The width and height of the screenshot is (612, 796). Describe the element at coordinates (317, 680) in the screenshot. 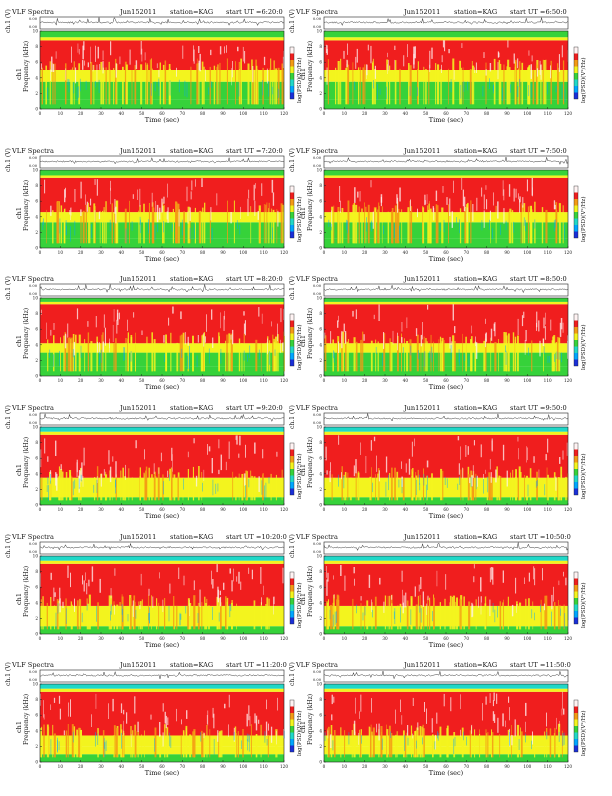

I see `channel-tick-bottom: 0.00` at that location.